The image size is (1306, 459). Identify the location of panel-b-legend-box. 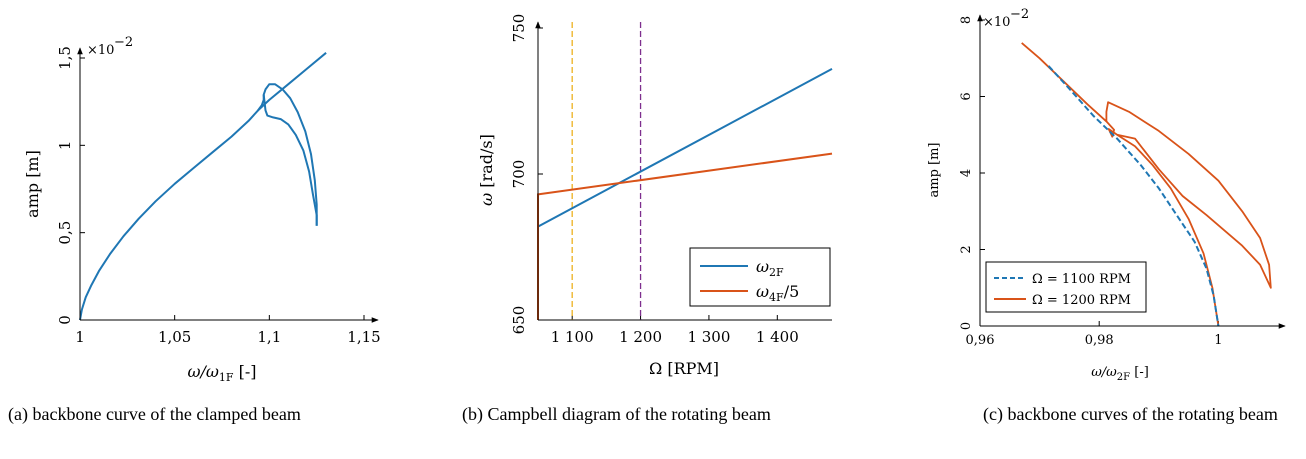
(760, 277).